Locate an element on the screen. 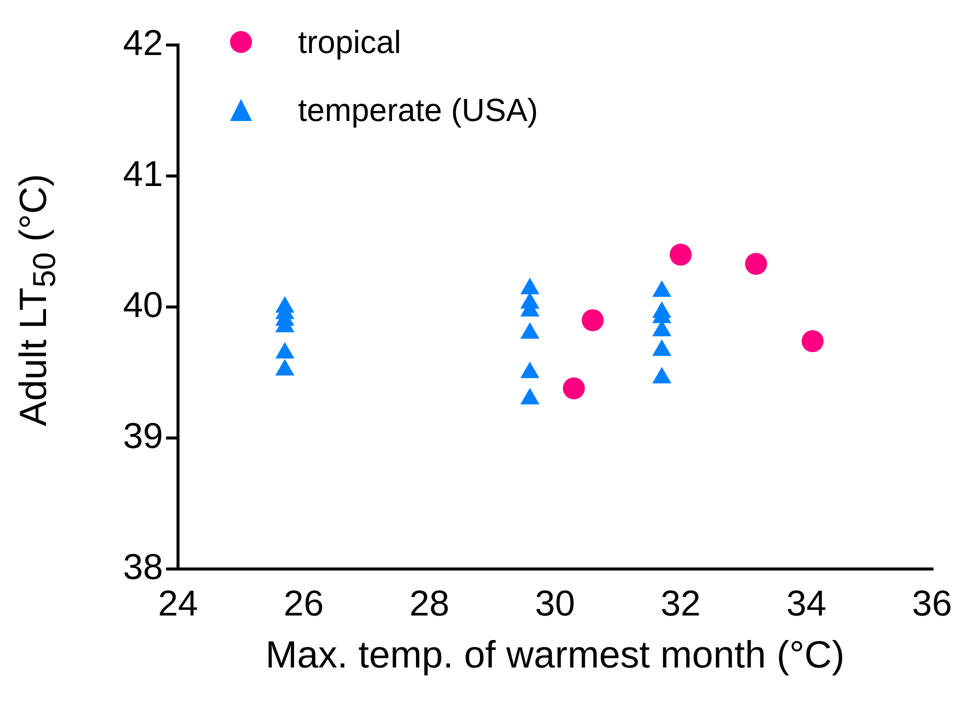 The height and width of the screenshot is (704, 957). y-tick-label: 39 is located at coordinates (143, 435).